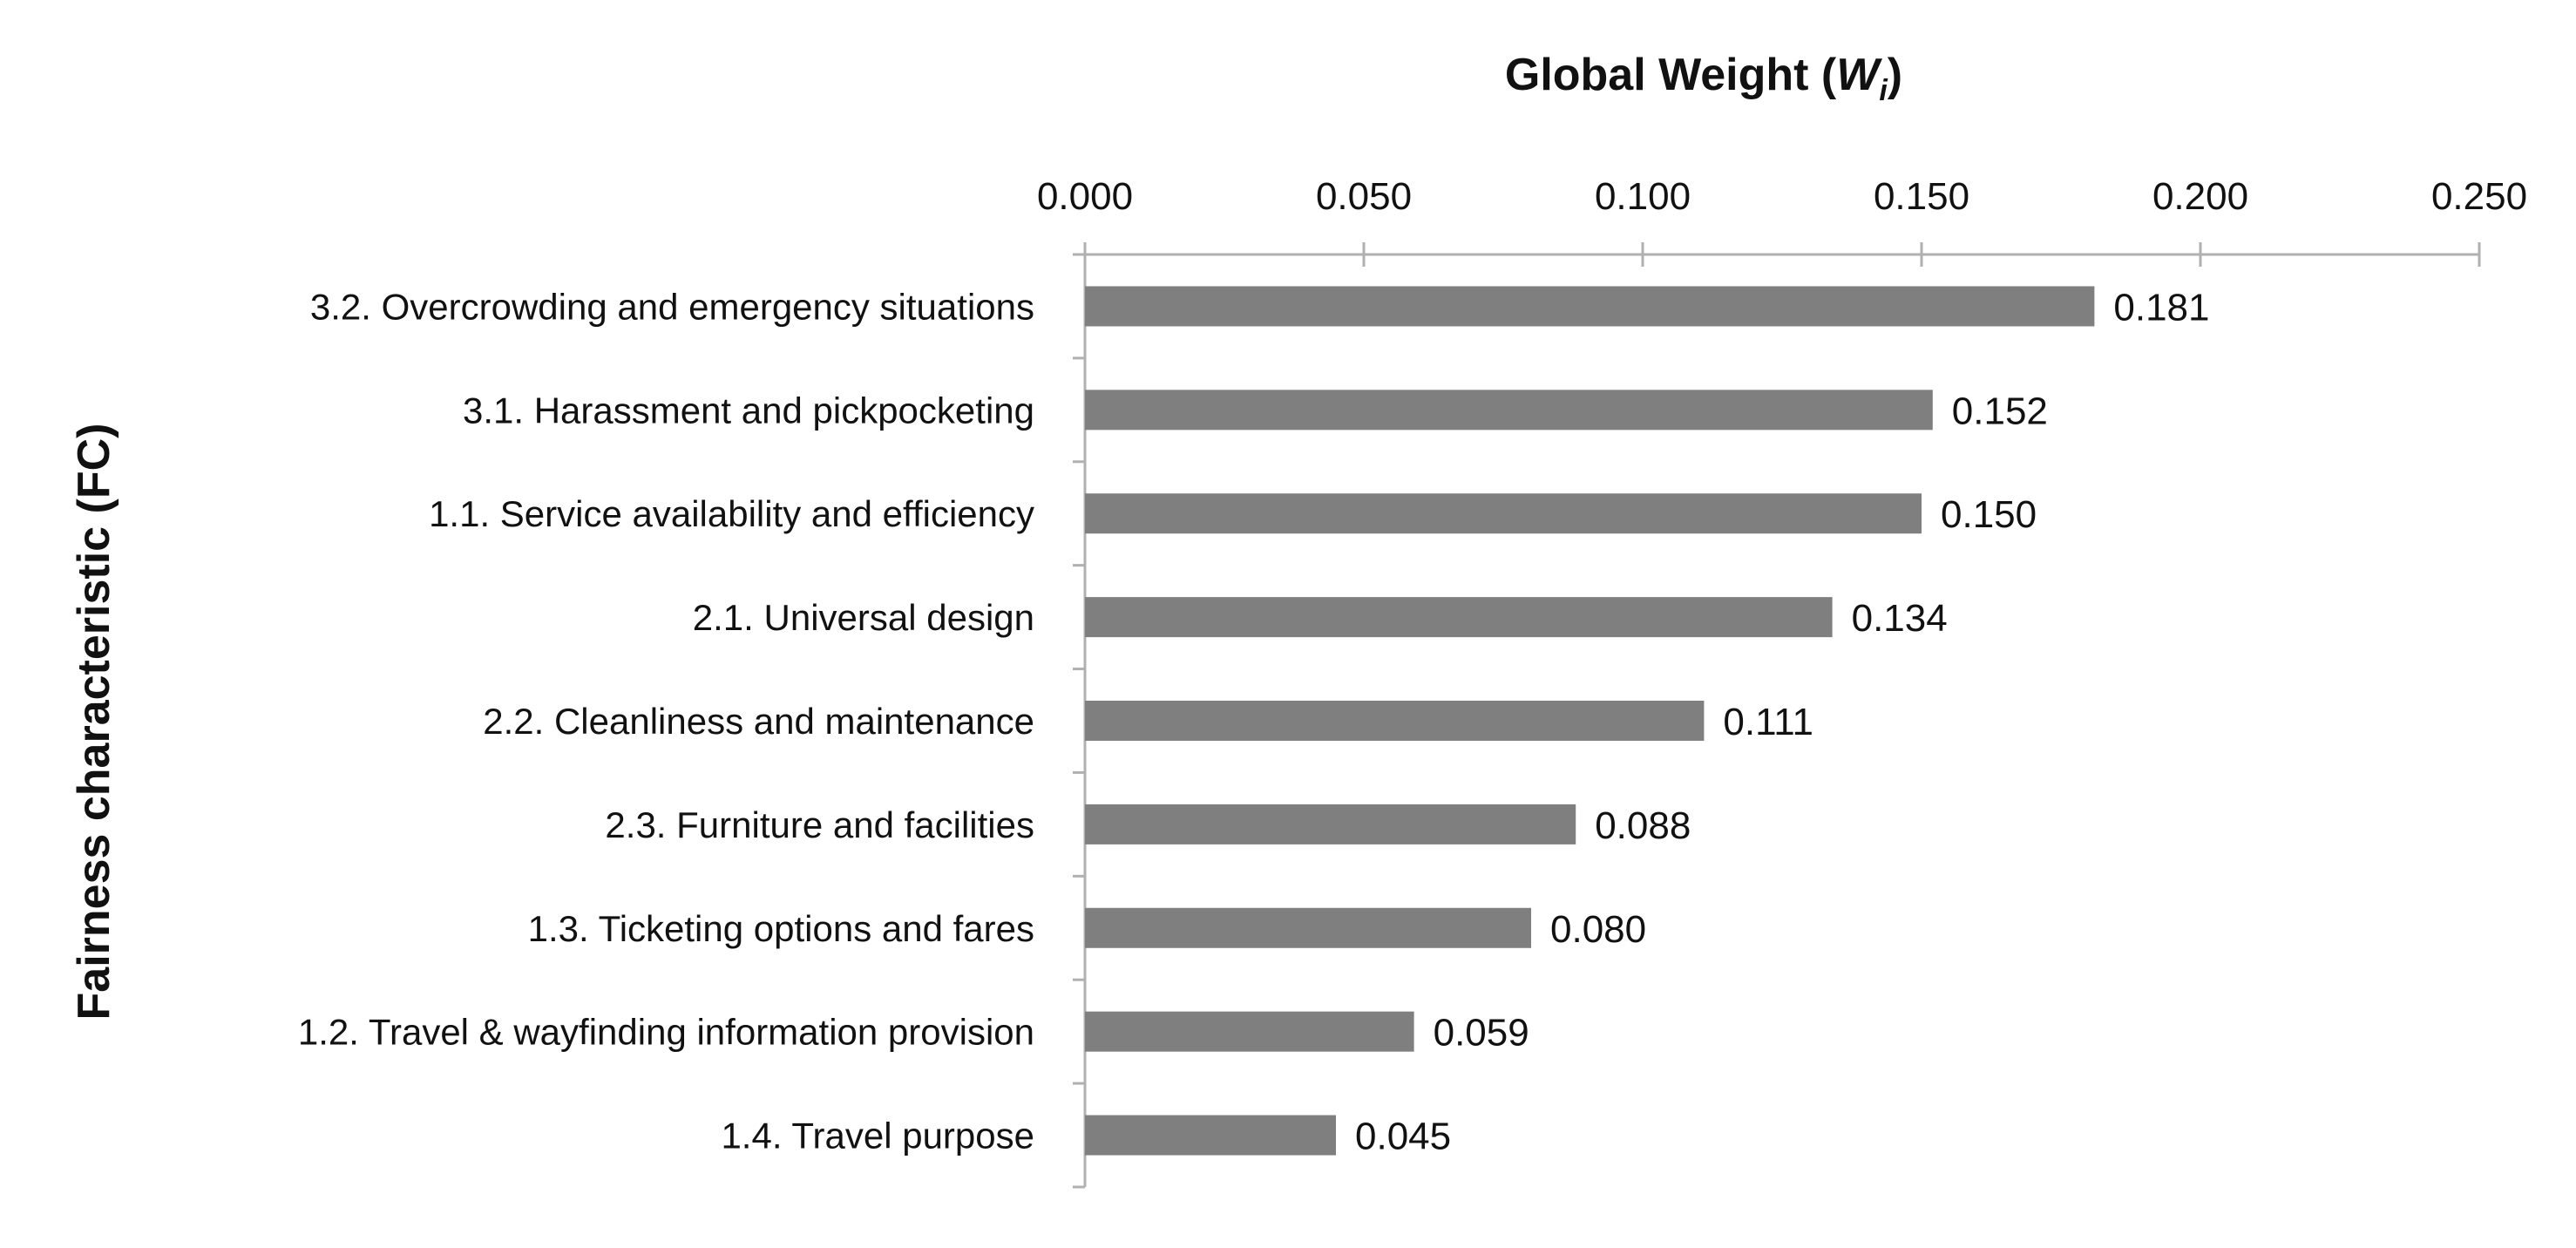  Describe the element at coordinates (1900, 618) in the screenshot. I see `data-label: 0.134` at that location.